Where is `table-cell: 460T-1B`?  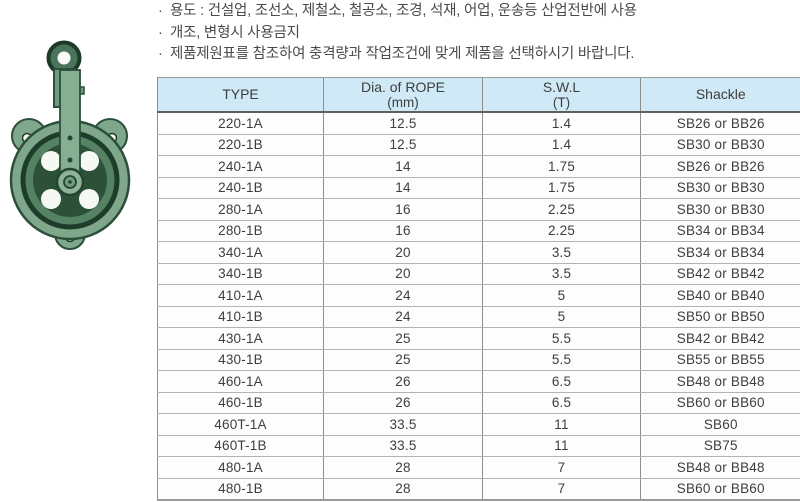
table-cell: 460T-1B is located at coordinates (240, 446).